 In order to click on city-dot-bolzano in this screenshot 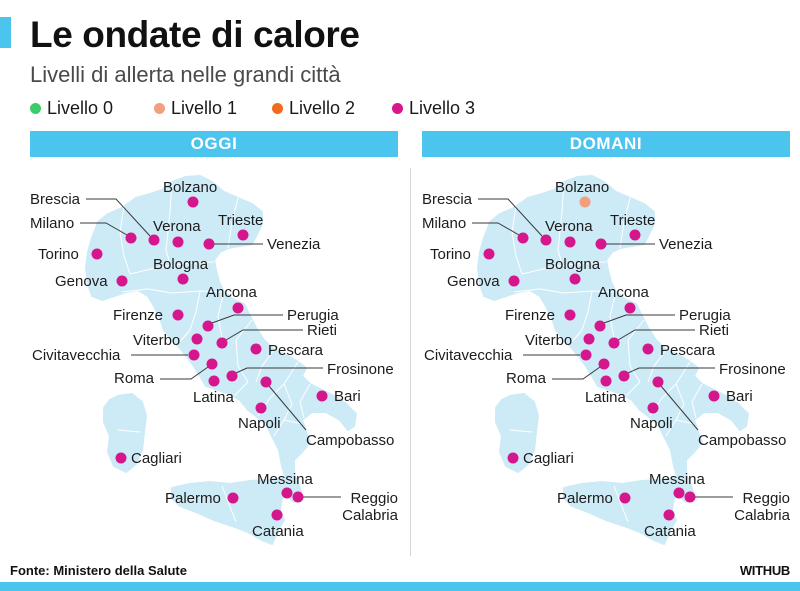, I will do `click(193, 202)`.